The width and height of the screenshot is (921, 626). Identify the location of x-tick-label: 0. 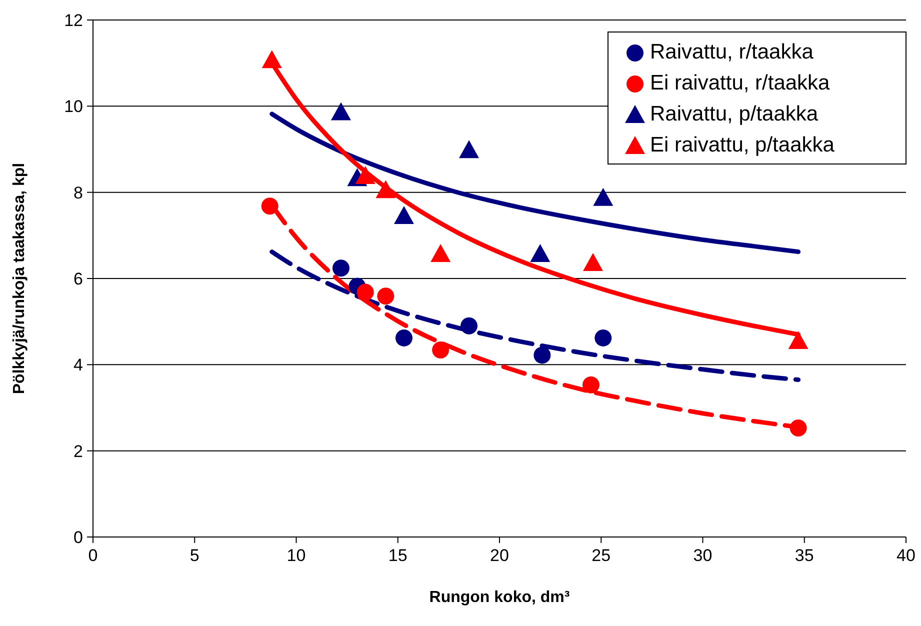
(93, 555).